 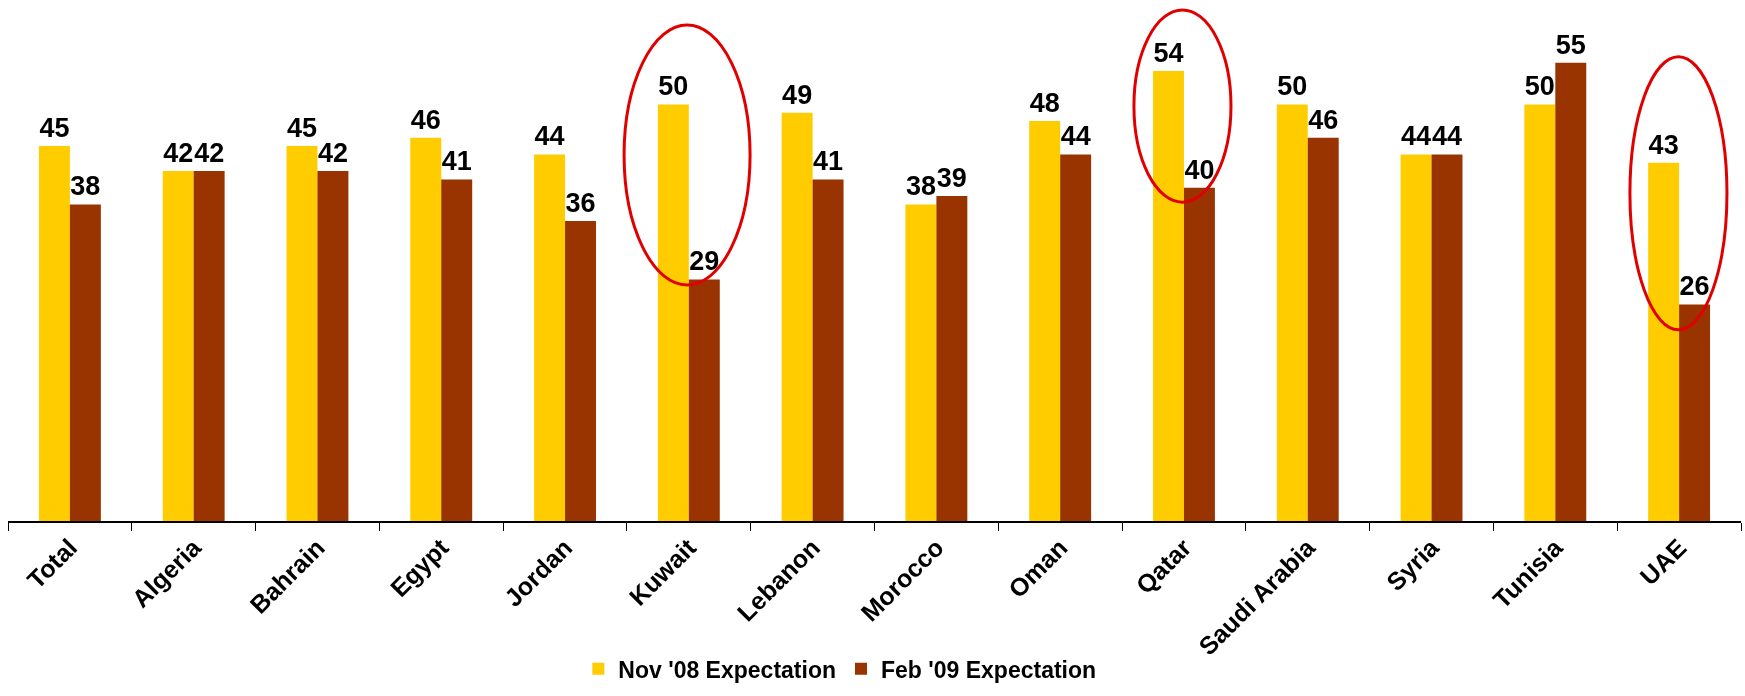 What do you see at coordinates (704, 261) in the screenshot?
I see `data-label: 29` at bounding box center [704, 261].